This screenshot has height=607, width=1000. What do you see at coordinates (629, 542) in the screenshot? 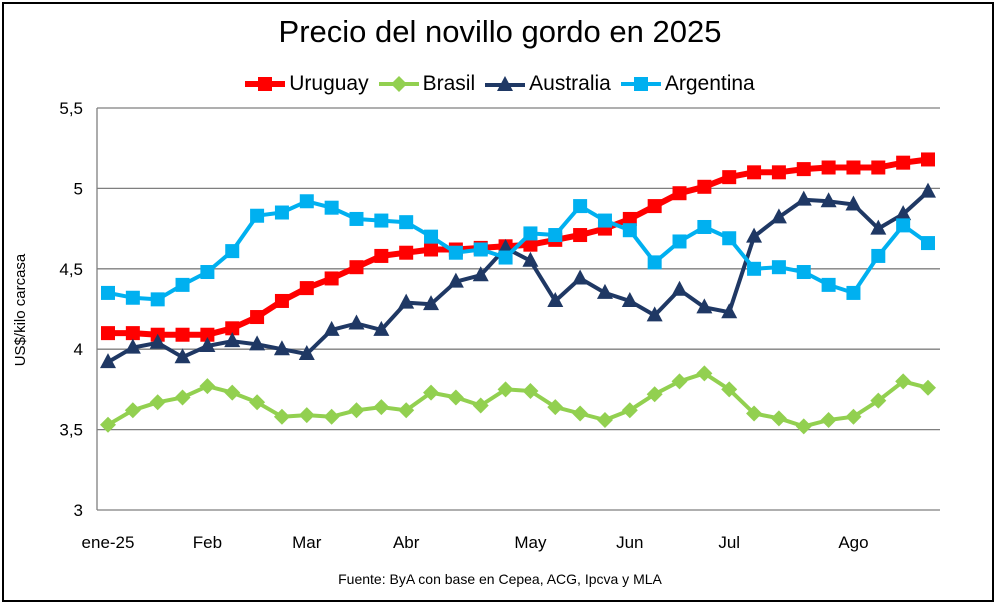
I see `x-tick-label: Jun` at bounding box center [629, 542].